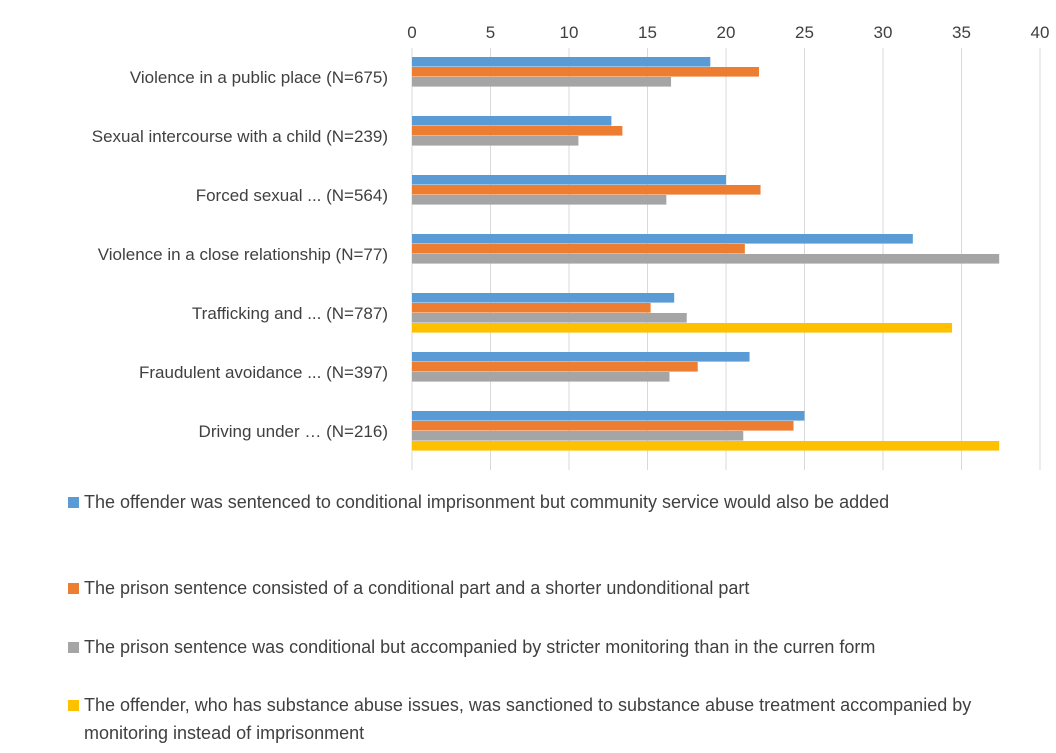 The width and height of the screenshot is (1056, 753). Describe the element at coordinates (263, 372) in the screenshot. I see `category-label: Fraudulent avoidance ... (N=397)` at that location.